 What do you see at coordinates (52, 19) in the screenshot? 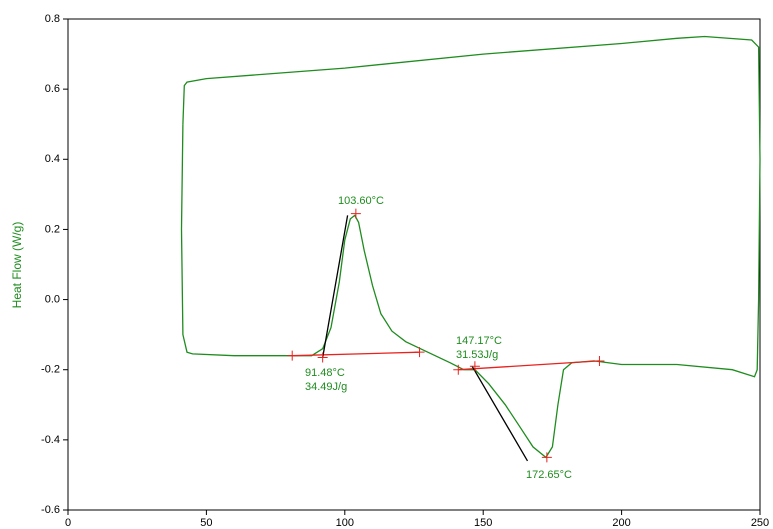
I see `y-tick-label: 0.8` at bounding box center [52, 19].